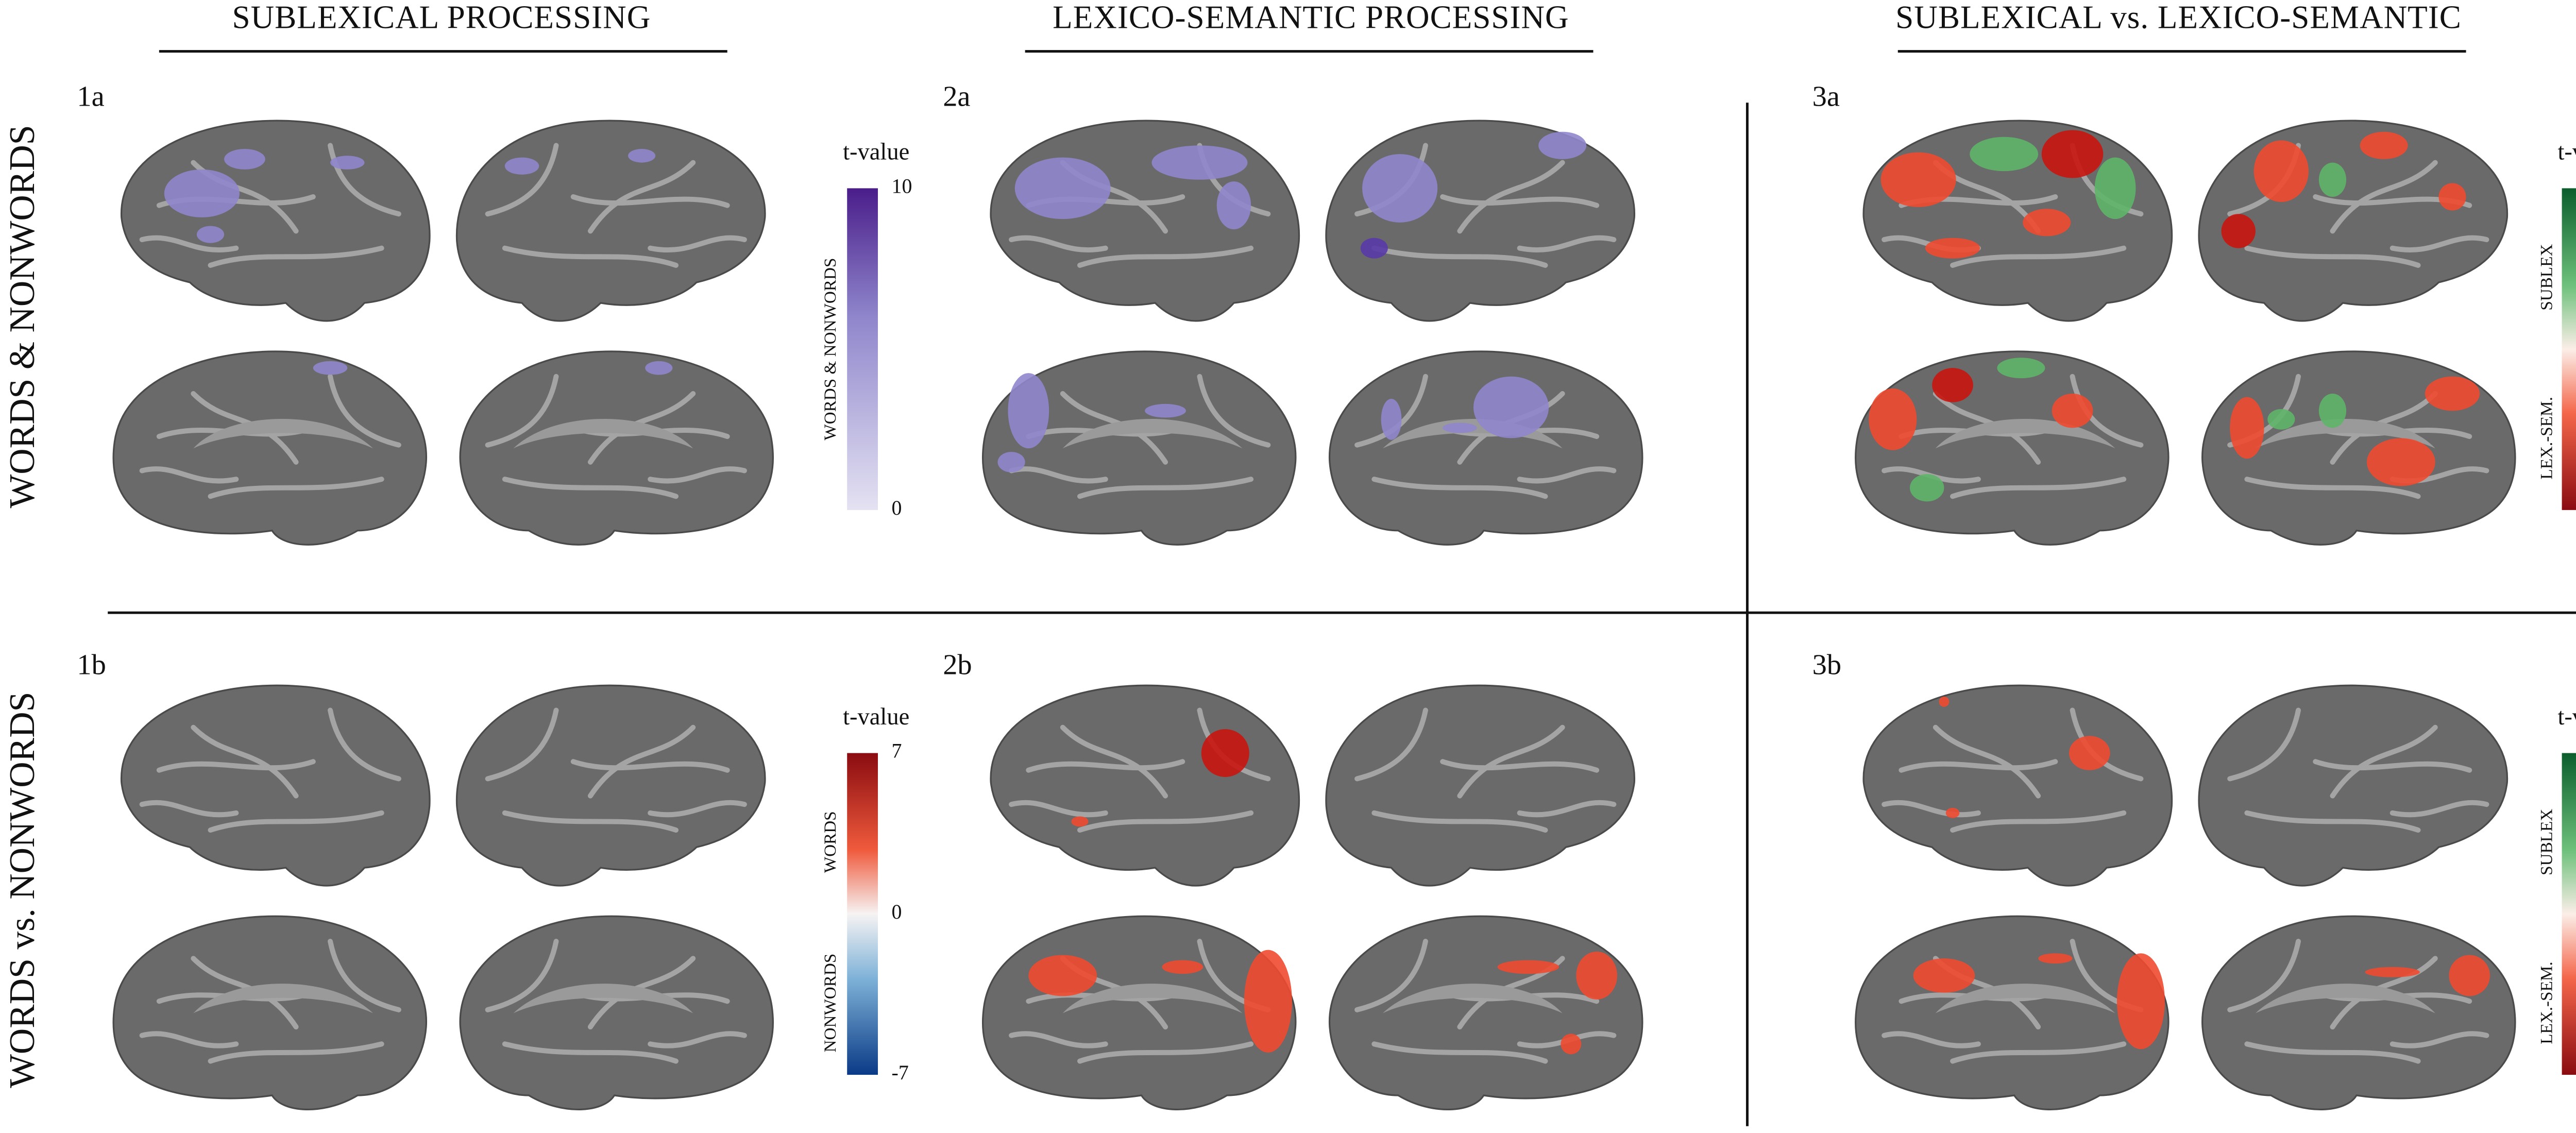 This screenshot has width=2576, height=1133. I want to click on colorbar-tick: 7, so click(897, 751).